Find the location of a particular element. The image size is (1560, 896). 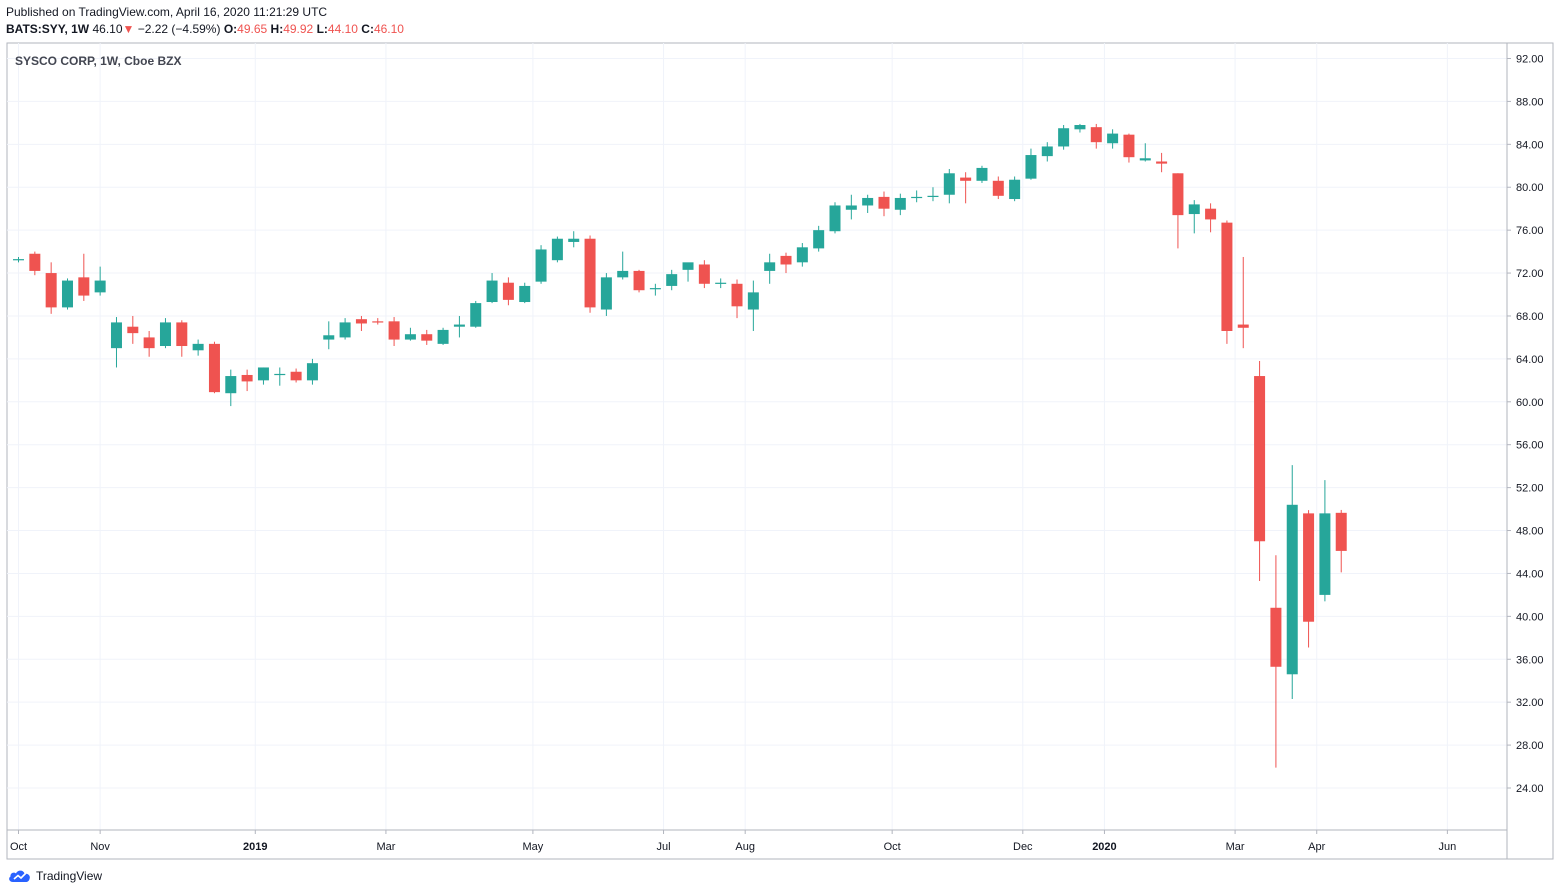

price-tick-label: 44.00 is located at coordinates (1530, 574).